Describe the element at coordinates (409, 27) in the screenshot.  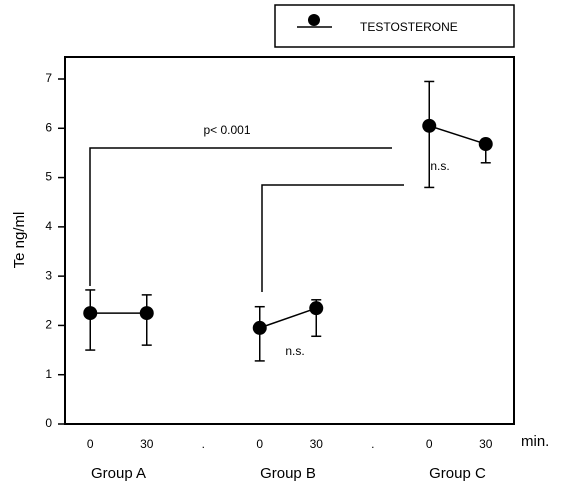
I see `legend-label: TESTOSTERONE` at that location.